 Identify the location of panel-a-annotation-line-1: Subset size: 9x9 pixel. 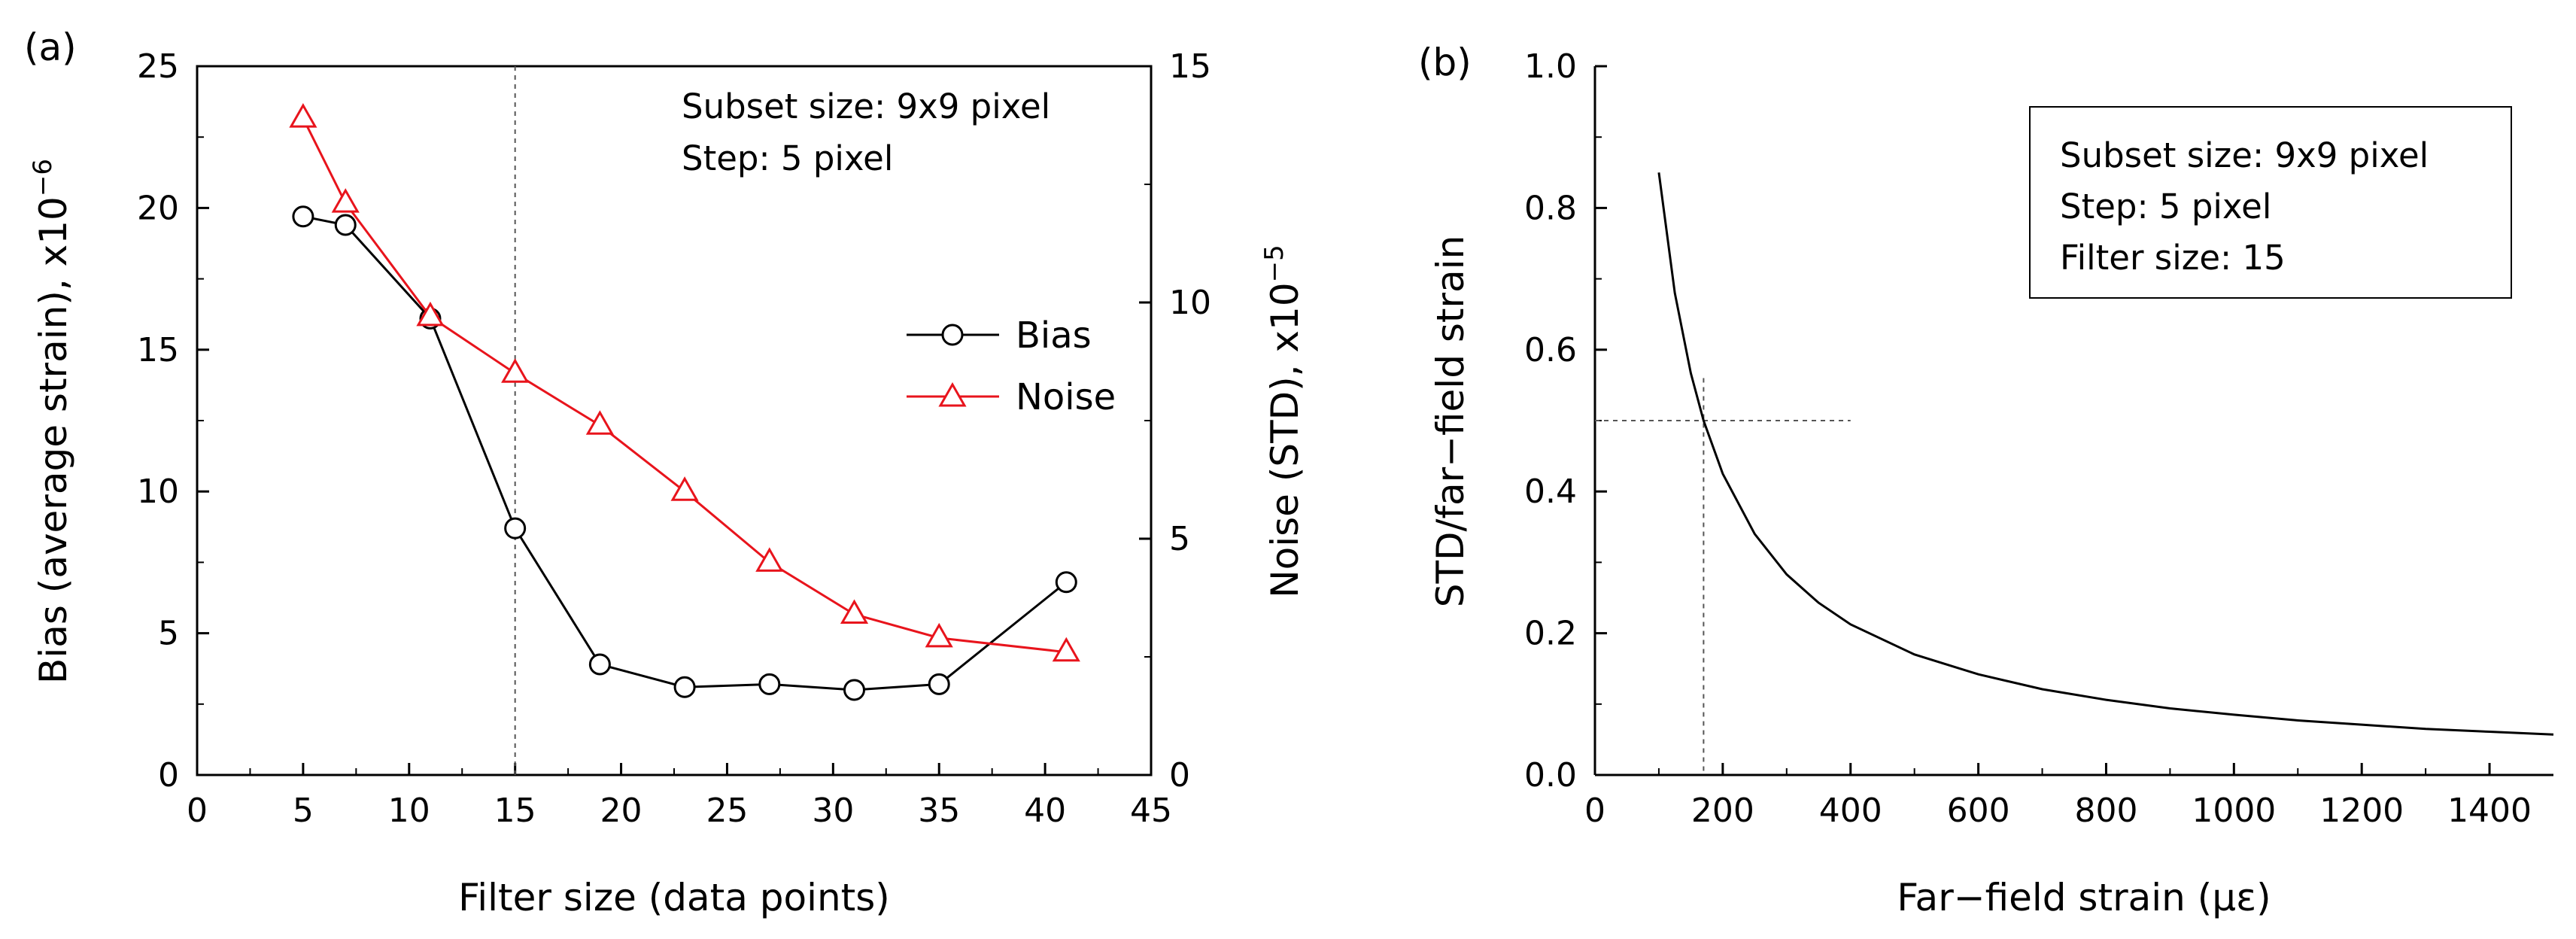
(866, 106).